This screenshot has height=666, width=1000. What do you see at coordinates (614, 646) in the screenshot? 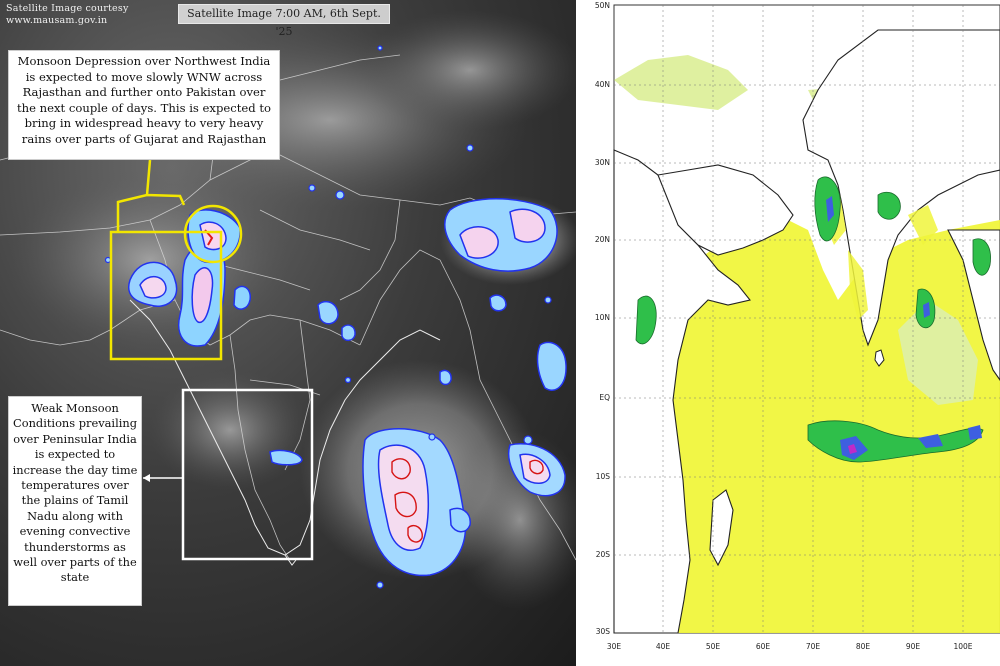
I see `lon-label-30e: 30E` at bounding box center [614, 646].